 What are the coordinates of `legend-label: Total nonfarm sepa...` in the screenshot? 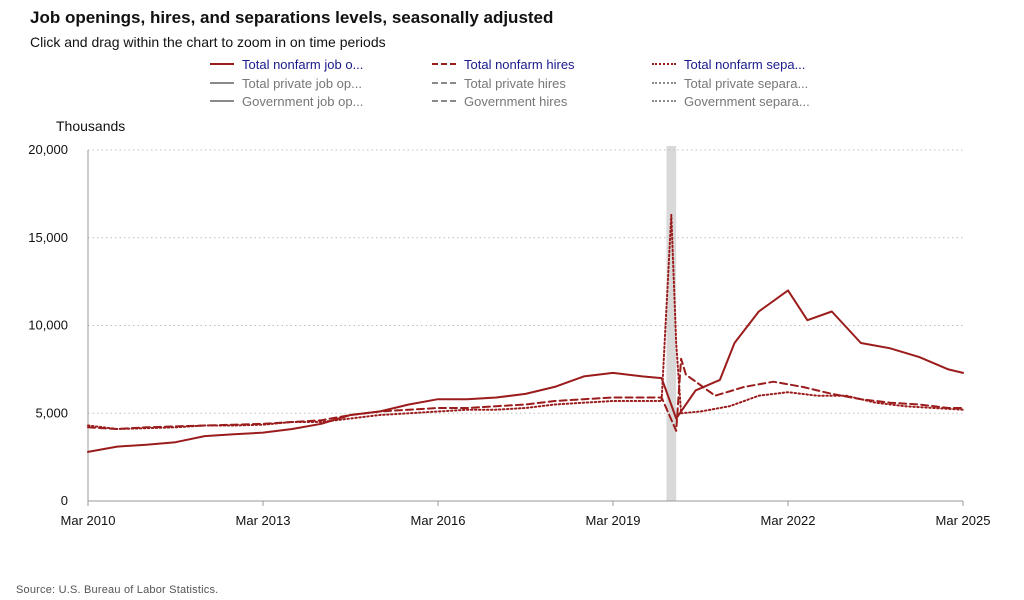 It's located at (745, 64).